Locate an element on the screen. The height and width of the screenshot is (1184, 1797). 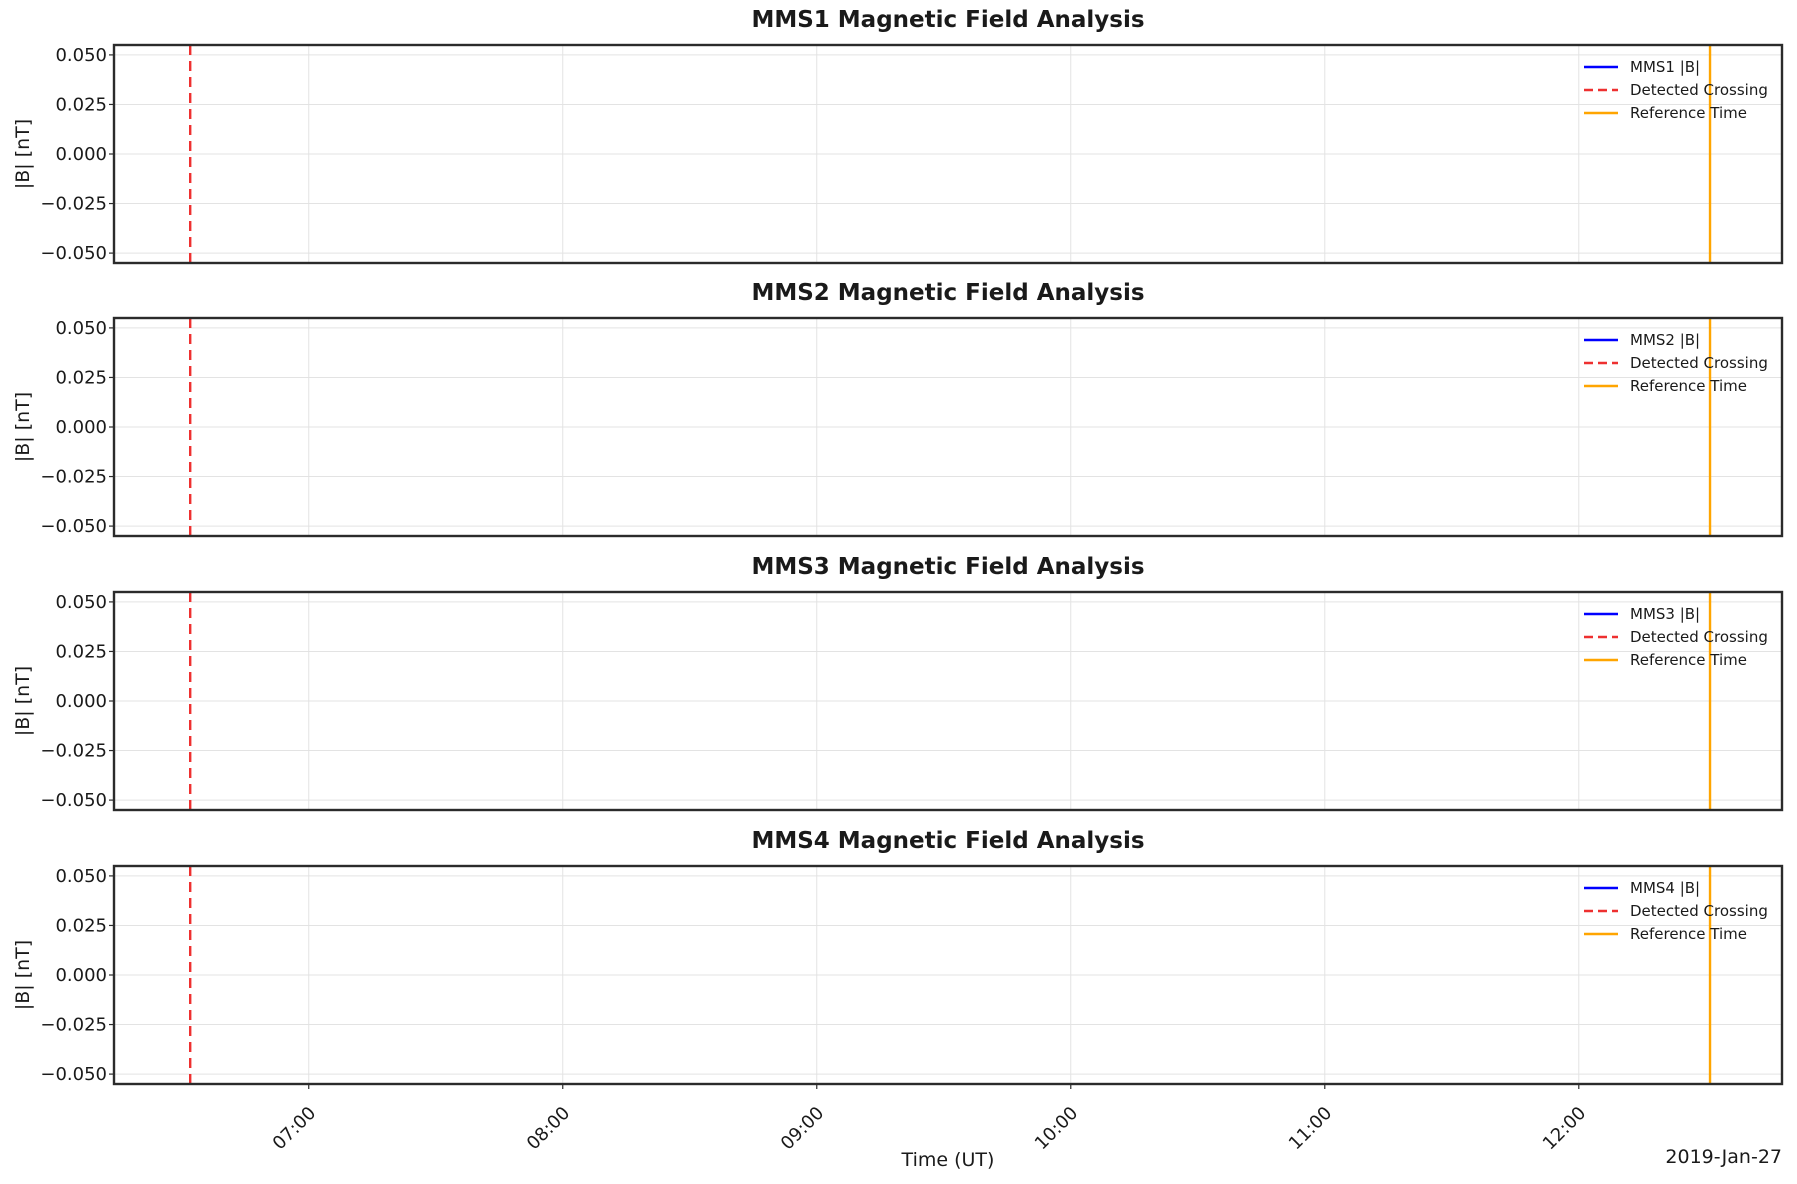
panel-title: MMS4 Magnetic Field Analysis is located at coordinates (947, 841).